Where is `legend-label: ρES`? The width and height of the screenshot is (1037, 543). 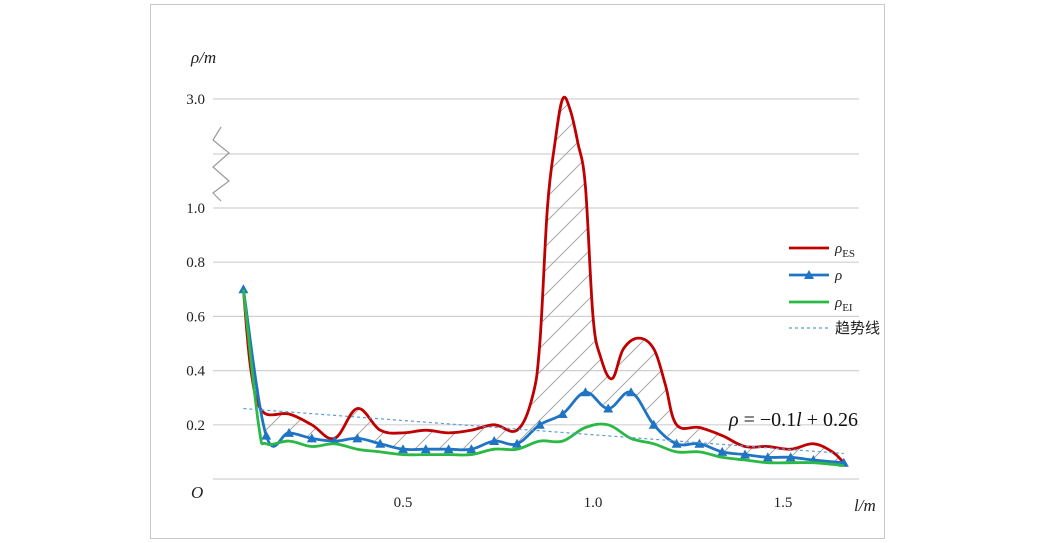 legend-label: ρES is located at coordinates (844, 250).